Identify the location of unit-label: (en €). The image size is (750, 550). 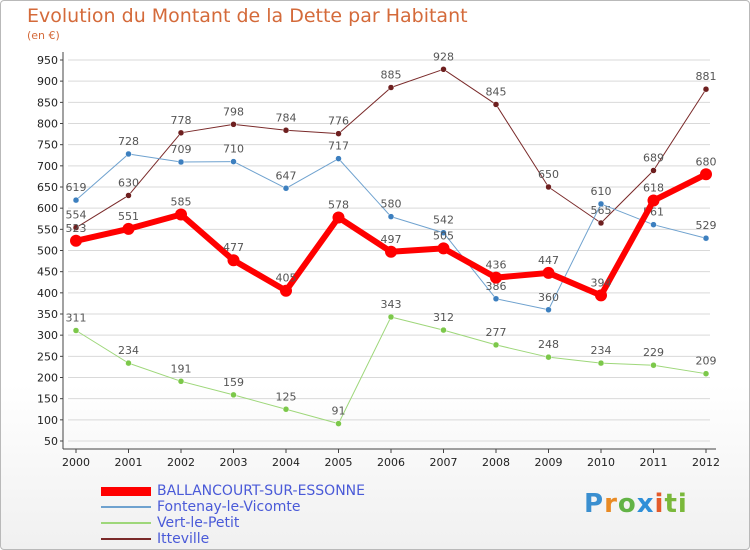
(43, 35).